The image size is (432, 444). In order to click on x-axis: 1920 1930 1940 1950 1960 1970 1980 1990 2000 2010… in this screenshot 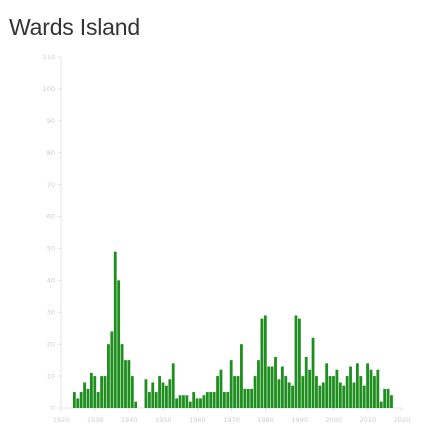, I will do `click(231, 415)`.